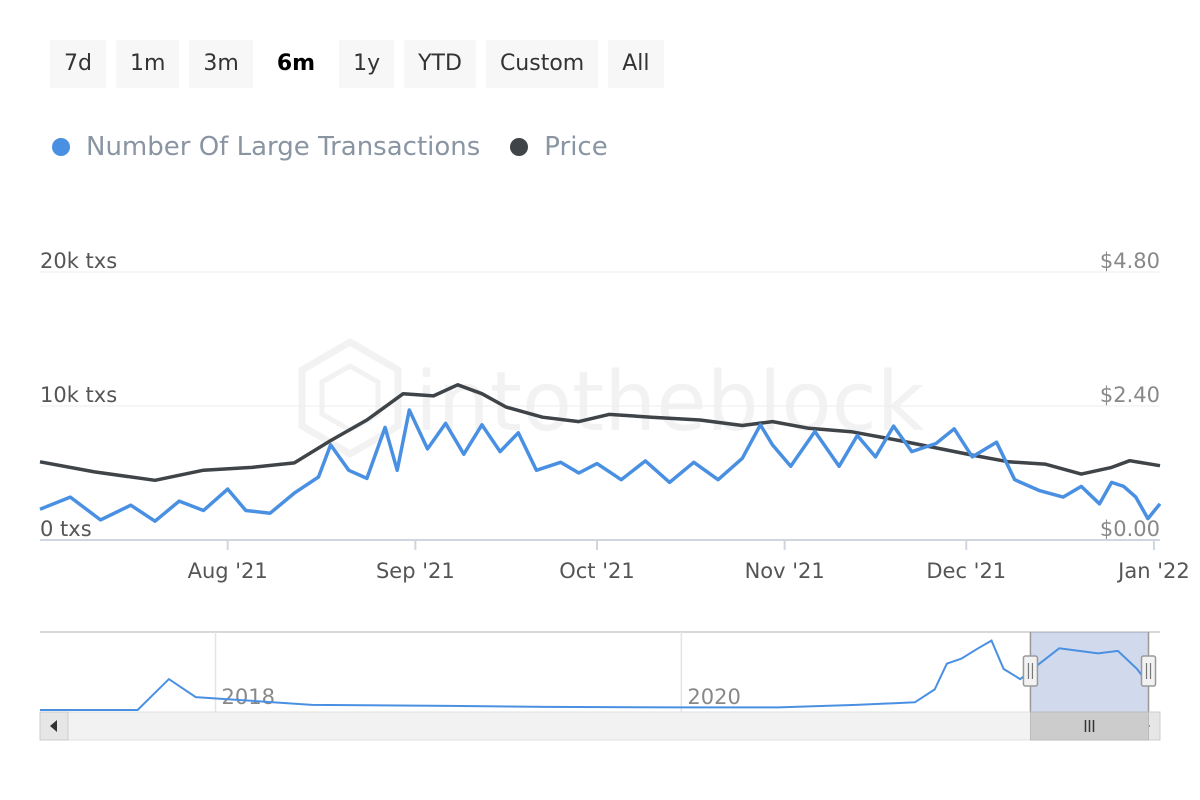 The width and height of the screenshot is (1200, 800). Describe the element at coordinates (600, 726) in the screenshot. I see `navigator-scrollbar-track` at that location.